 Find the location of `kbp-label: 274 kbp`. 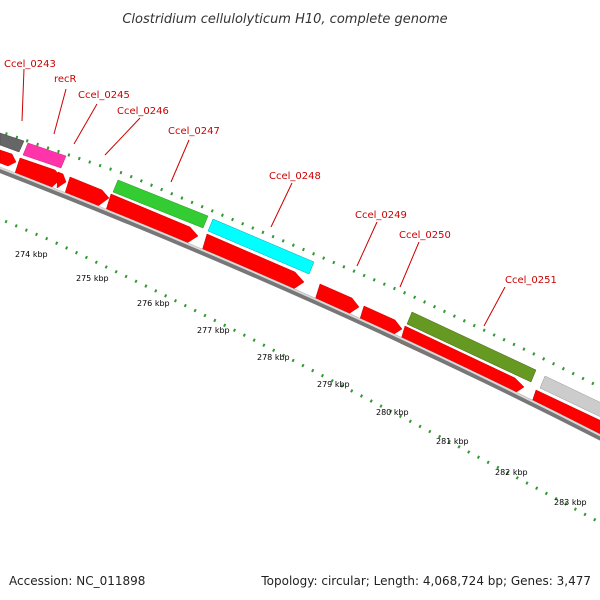

kbp-label: 274 kbp is located at coordinates (31, 254).